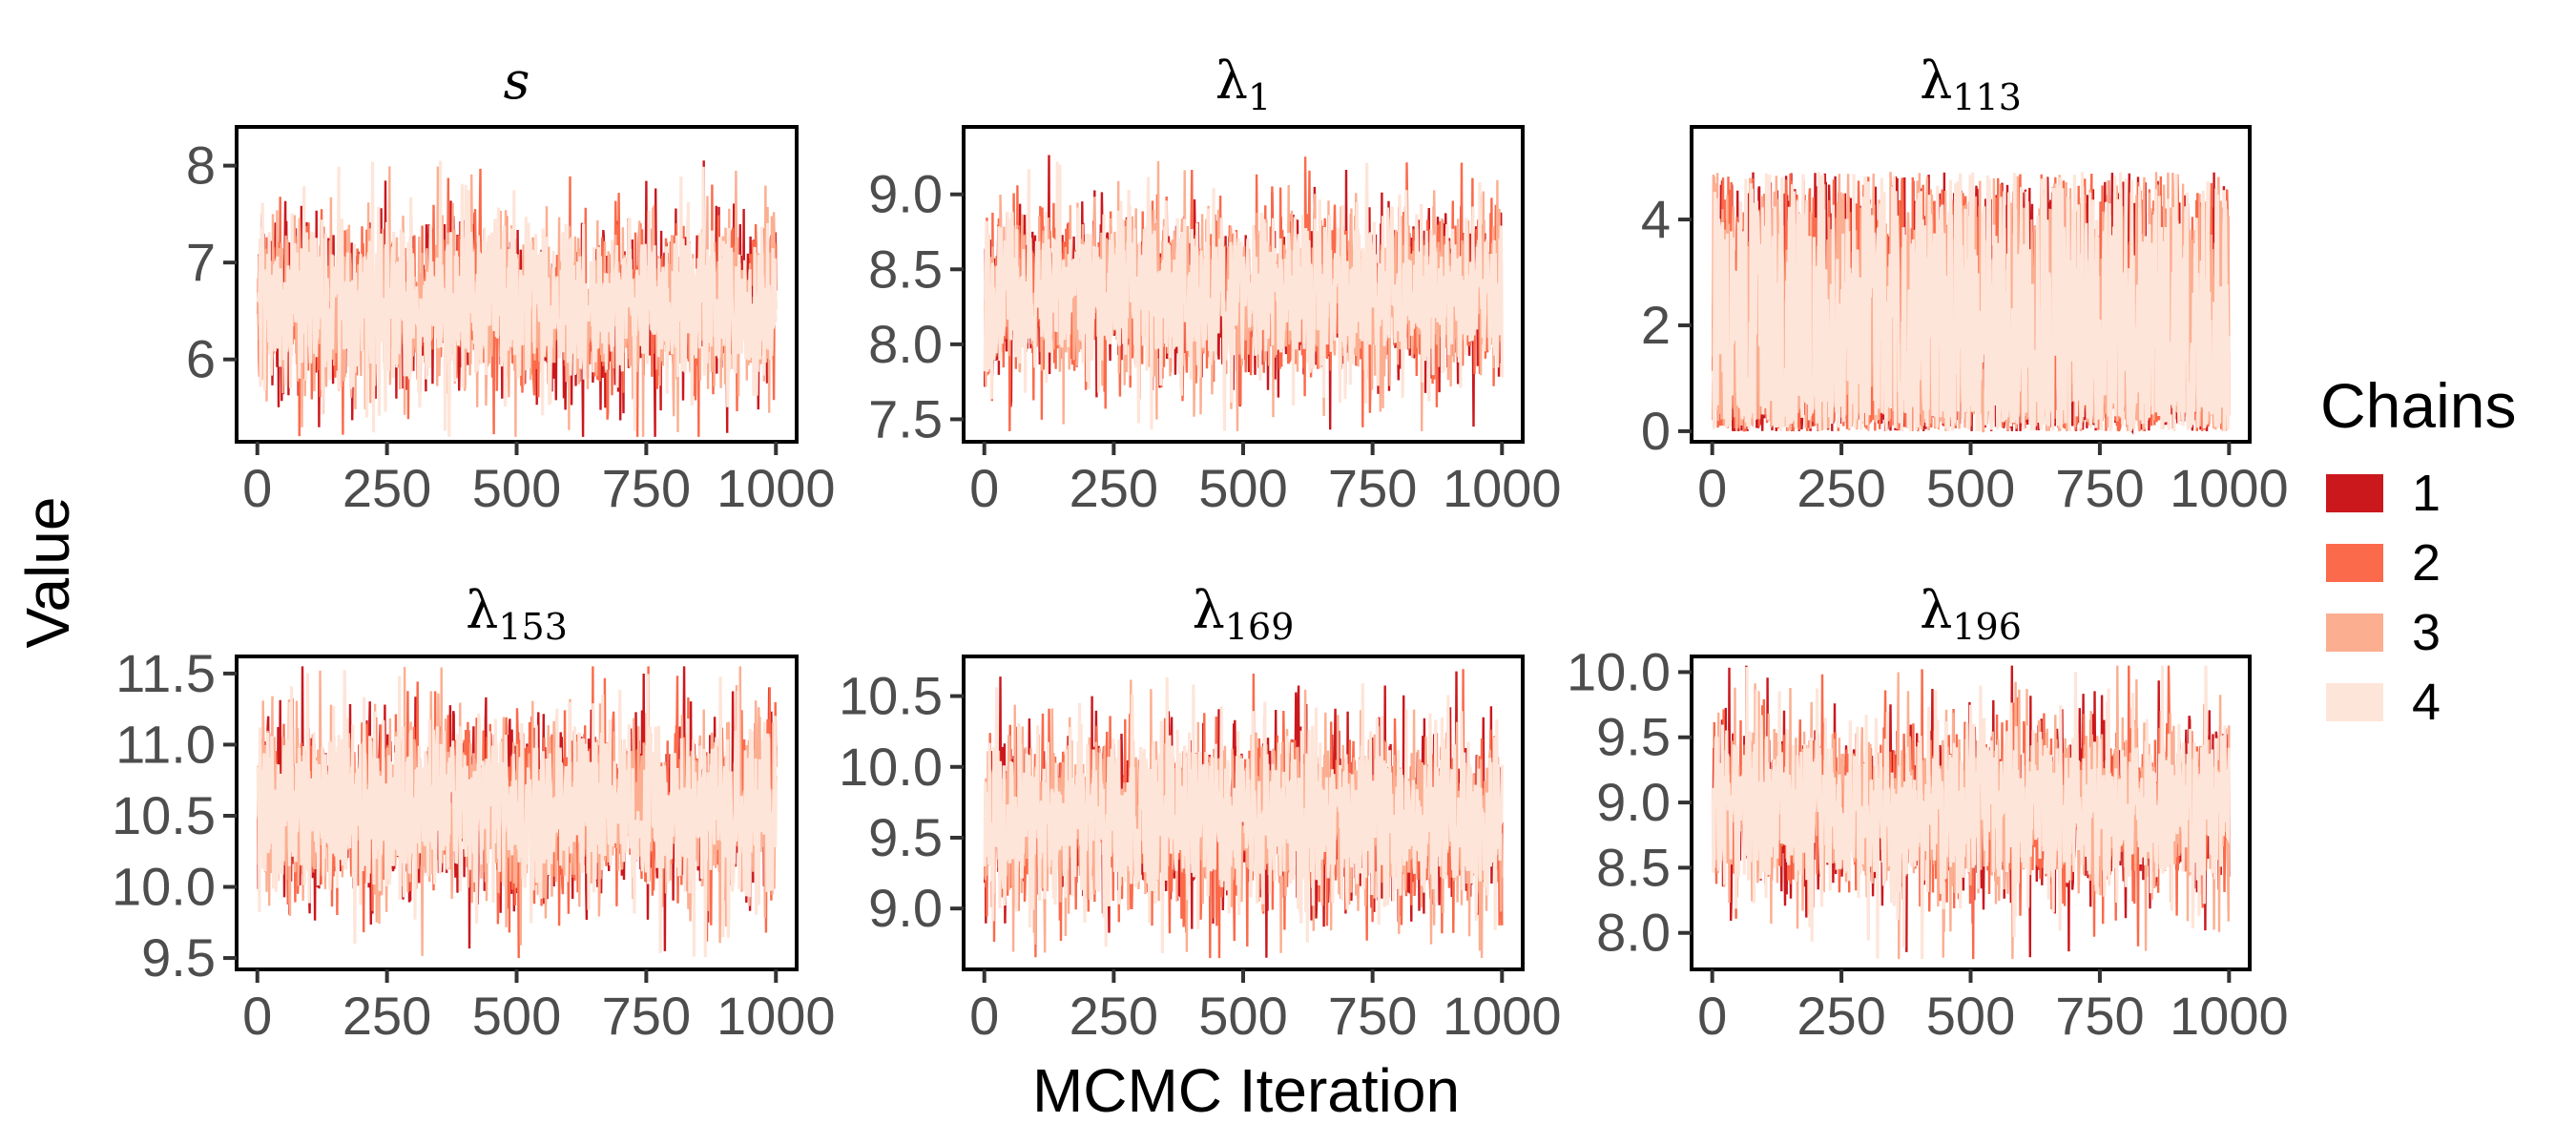  I want to click on y-tick-label: 11.0, so click(165, 744).